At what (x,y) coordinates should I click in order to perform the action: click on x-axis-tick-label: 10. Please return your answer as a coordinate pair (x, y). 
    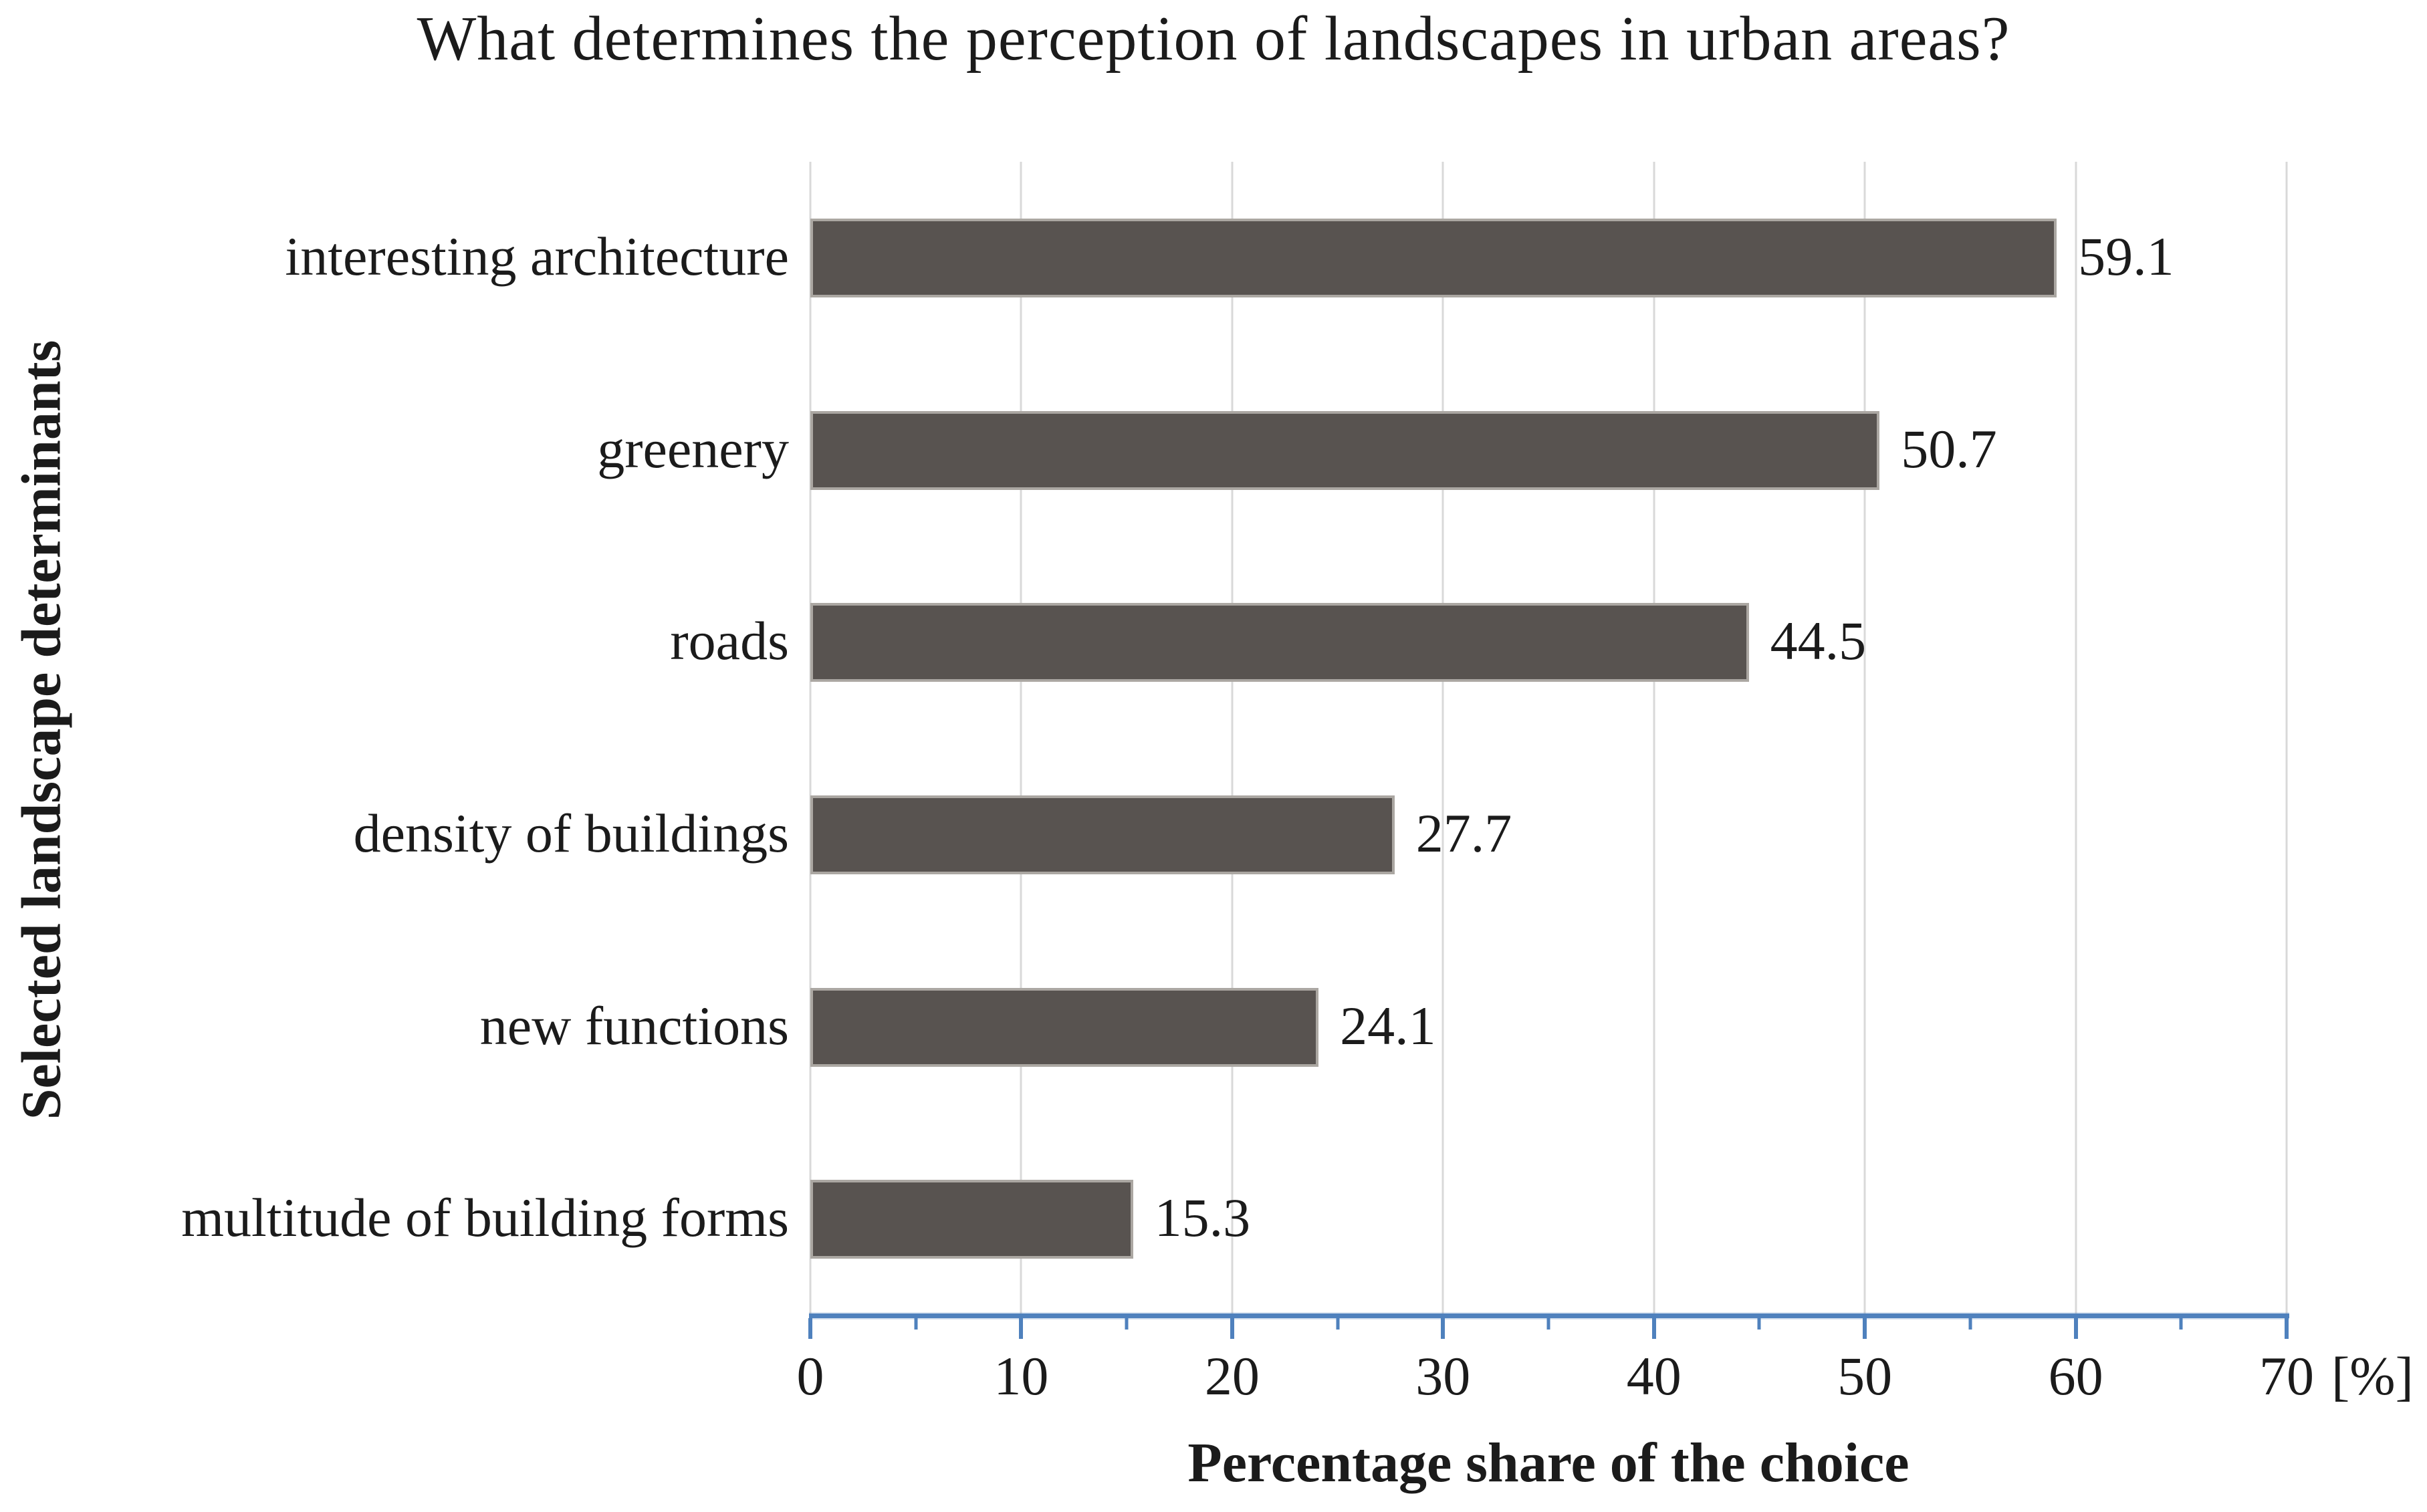
    Looking at the image, I should click on (1021, 1376).